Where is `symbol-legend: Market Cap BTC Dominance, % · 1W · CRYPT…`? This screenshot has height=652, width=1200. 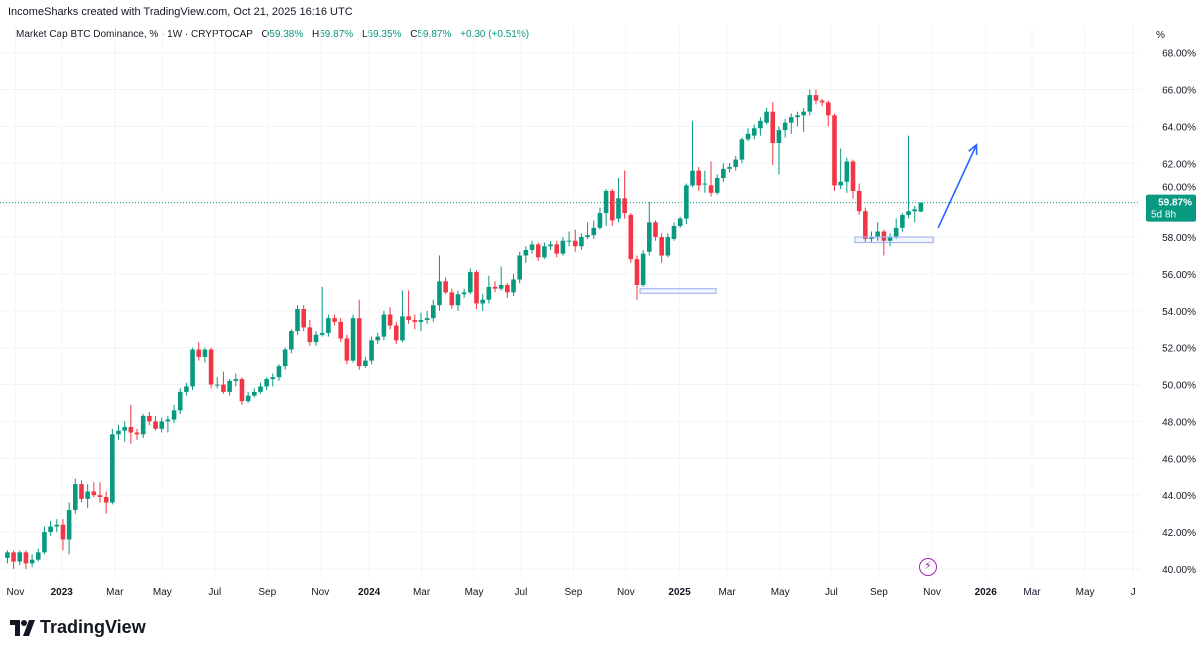
symbol-legend: Market Cap BTC Dominance, % · 1W · CRYPT… is located at coordinates (272, 34).